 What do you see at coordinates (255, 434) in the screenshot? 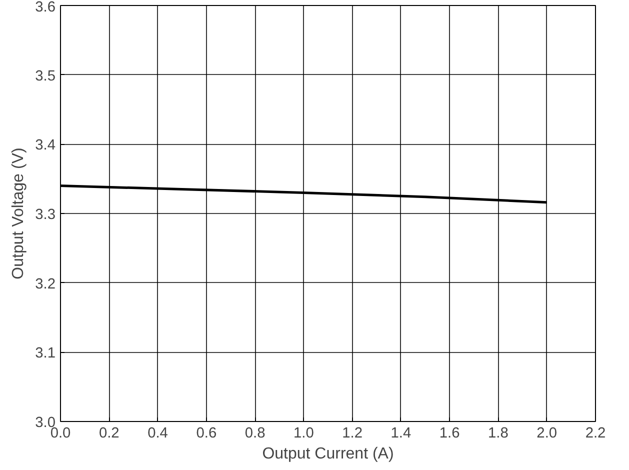
I see `x-tick-label: 0.8` at bounding box center [255, 434].